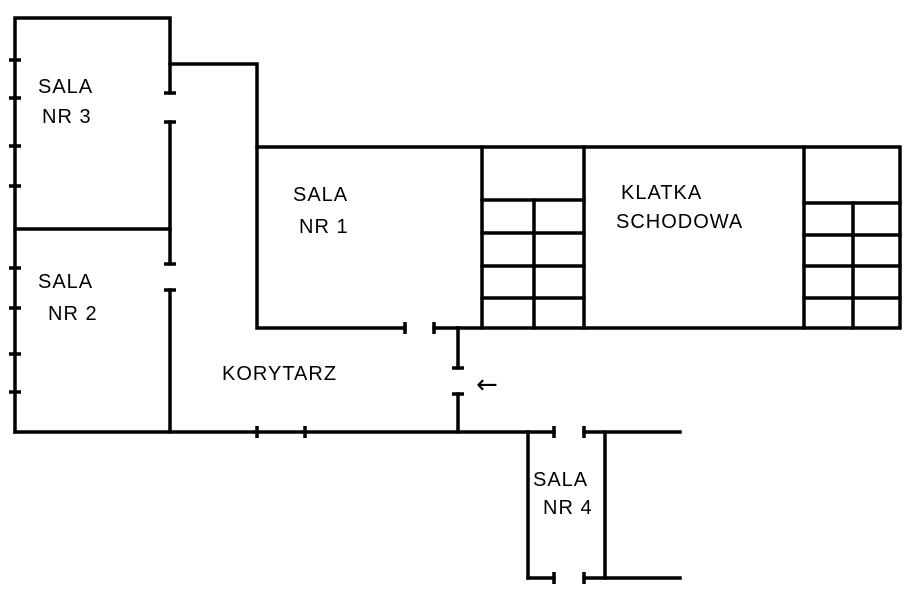  What do you see at coordinates (661, 193) in the screenshot?
I see `klatka-label-line1: KLATKA` at bounding box center [661, 193].